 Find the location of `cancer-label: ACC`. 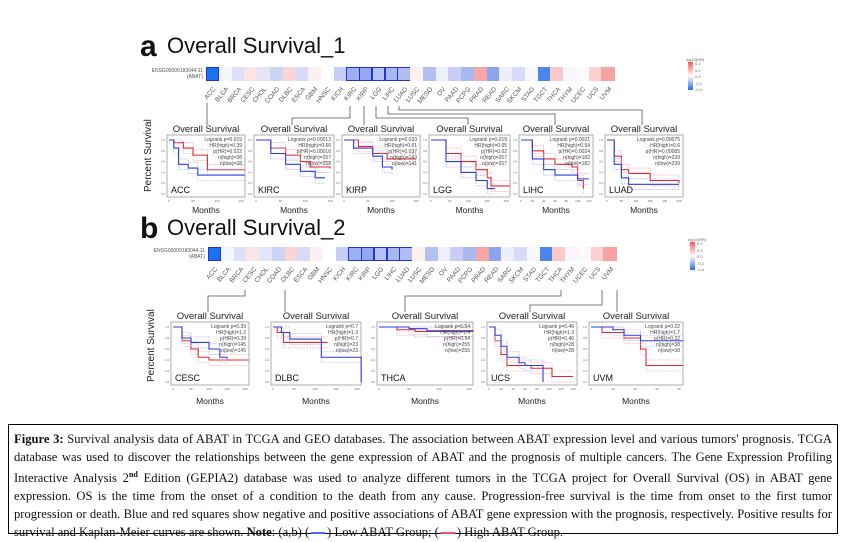

cancer-label: ACC is located at coordinates (181, 190).